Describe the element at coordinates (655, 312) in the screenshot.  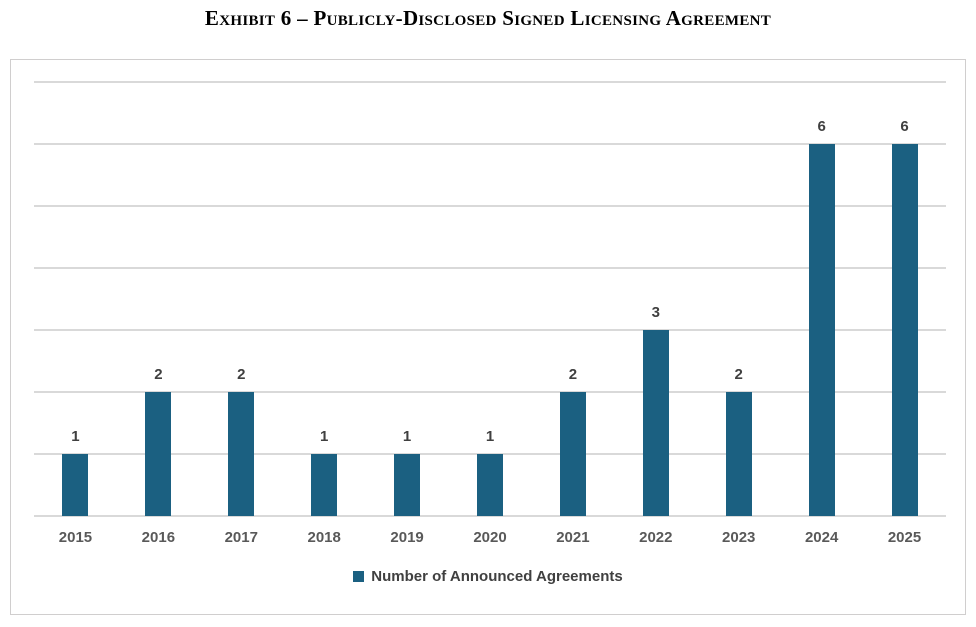
I see `bar-value-label: 3` at that location.